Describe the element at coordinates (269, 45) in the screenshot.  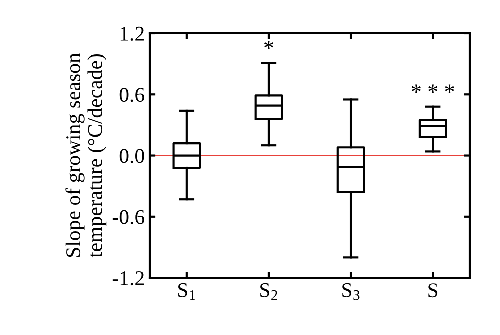
I see `annotation: *` at that location.